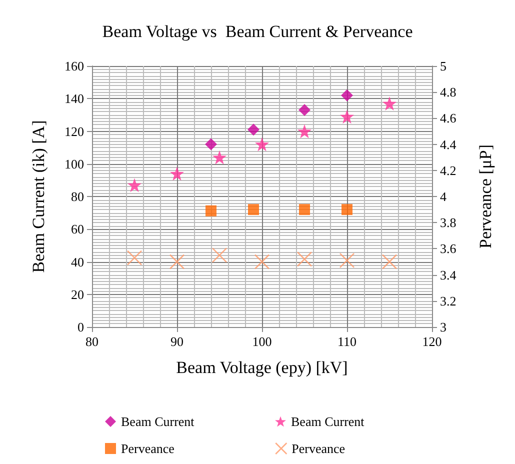 The width and height of the screenshot is (515, 464). I want to click on y-tick-label: 0, so click(81, 327).